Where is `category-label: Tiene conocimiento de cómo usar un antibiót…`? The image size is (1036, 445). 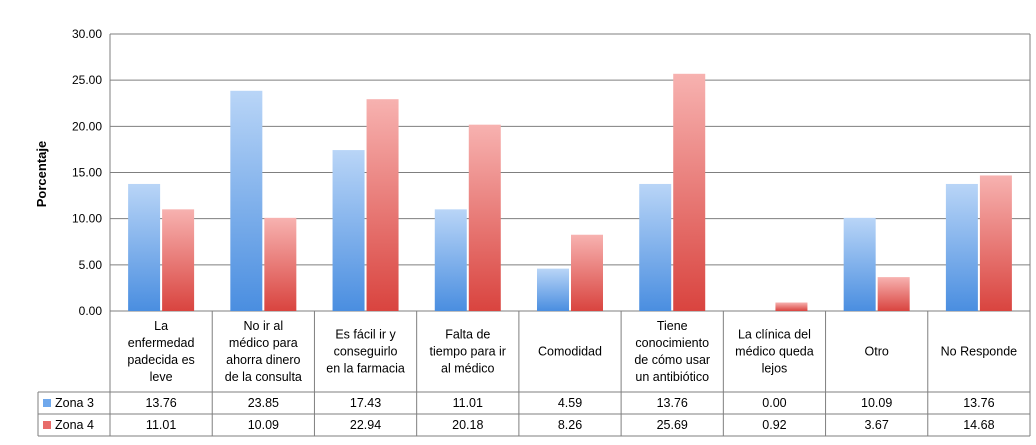
category-label: Tiene conocimiento de cómo usar un antibiót… is located at coordinates (672, 351).